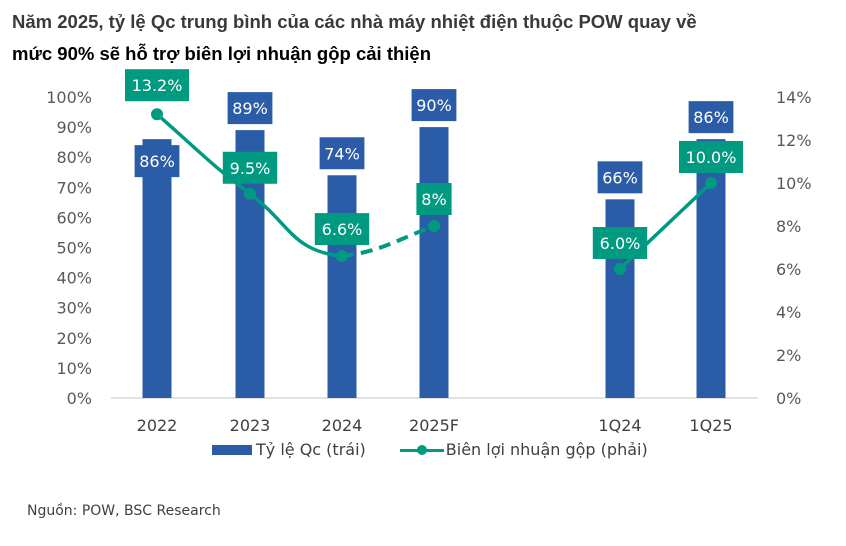 The image size is (846, 546). I want to click on x-axis-category-label: 1Q25, so click(710, 425).